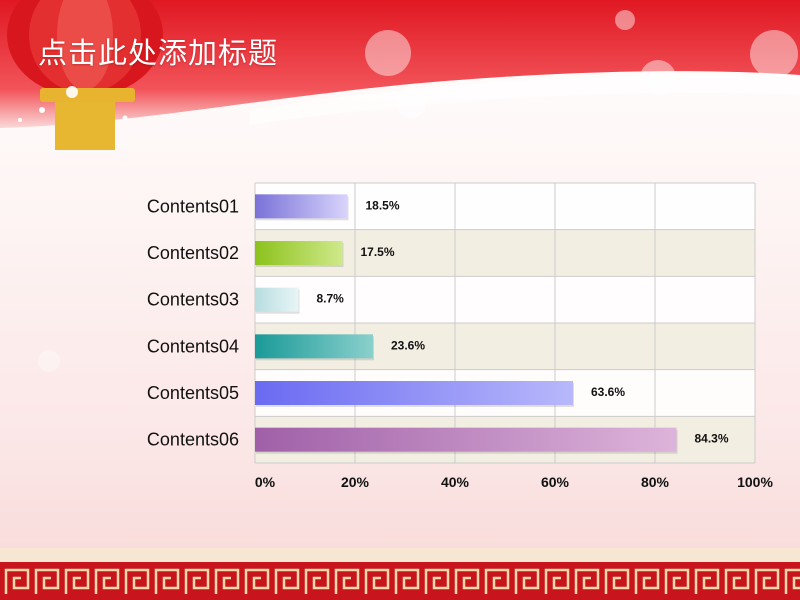  What do you see at coordinates (193, 393) in the screenshot?
I see `category-label: Contents05` at bounding box center [193, 393].